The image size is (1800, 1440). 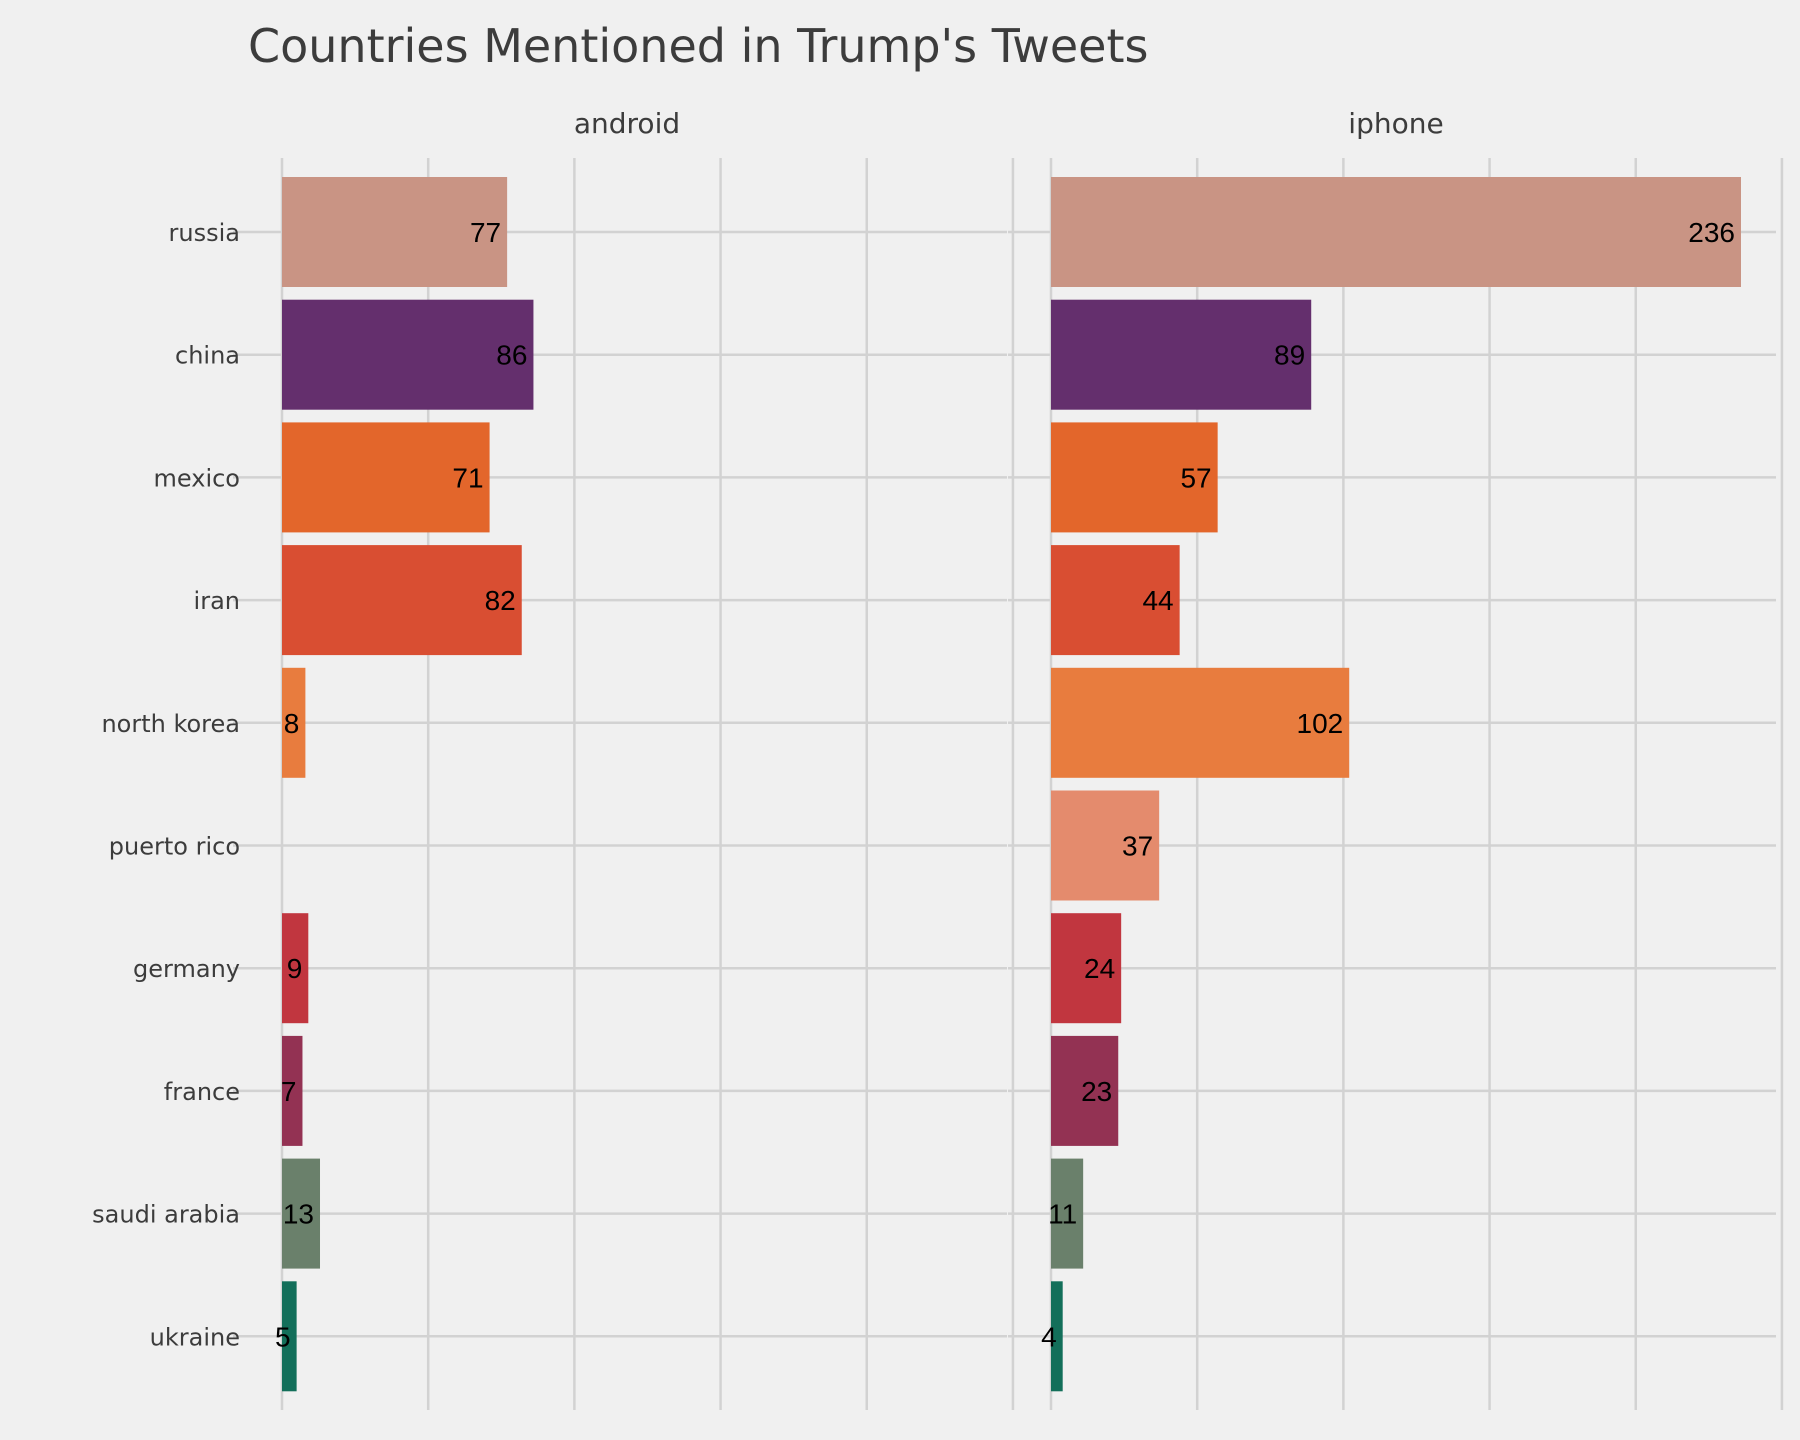 I want to click on data-label-iphone-mexico: 57, so click(x=1195, y=477).